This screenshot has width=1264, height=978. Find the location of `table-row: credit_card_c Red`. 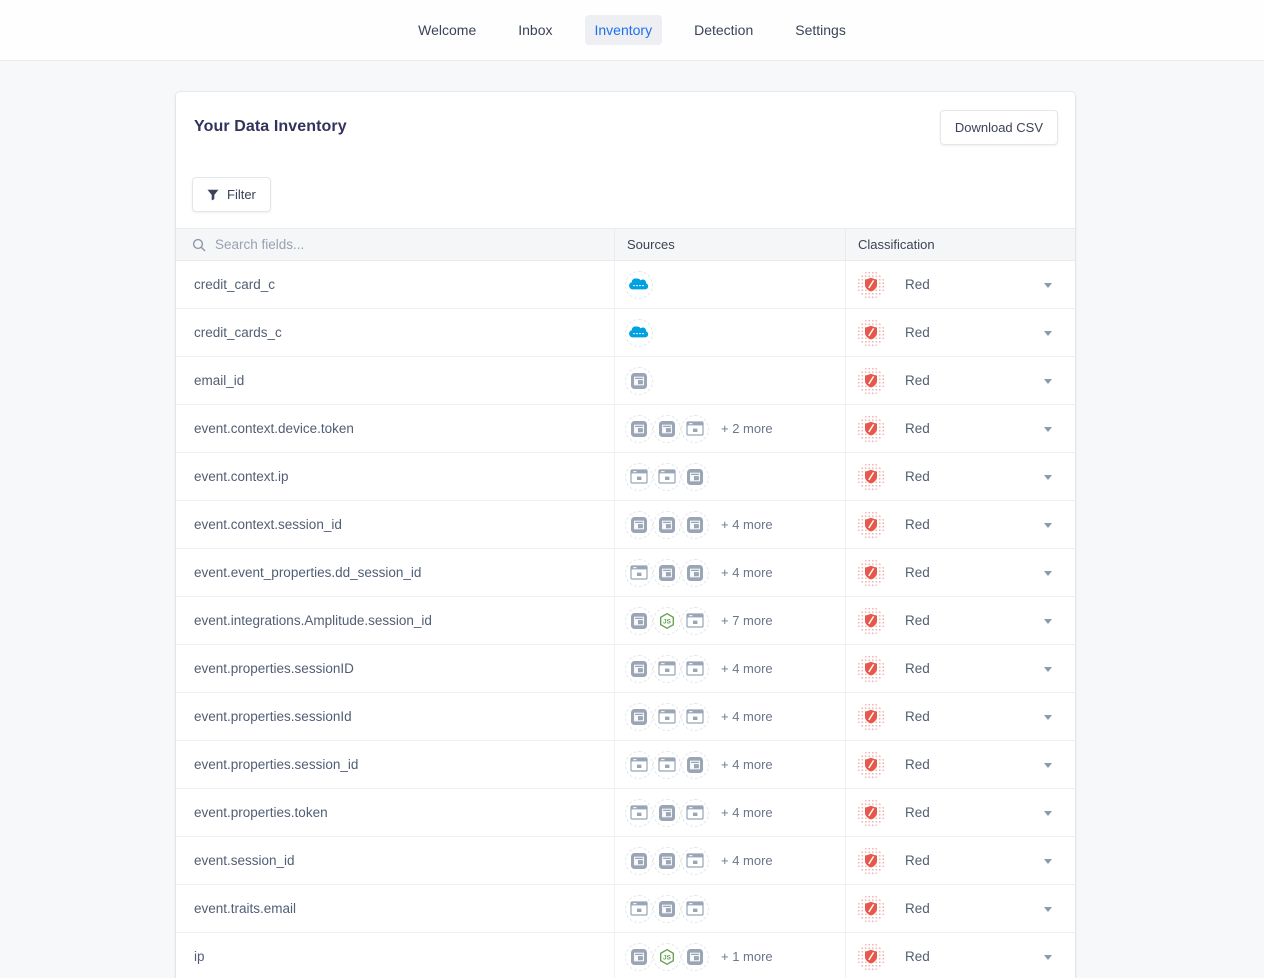

table-row: credit_card_c Red is located at coordinates (625, 285).